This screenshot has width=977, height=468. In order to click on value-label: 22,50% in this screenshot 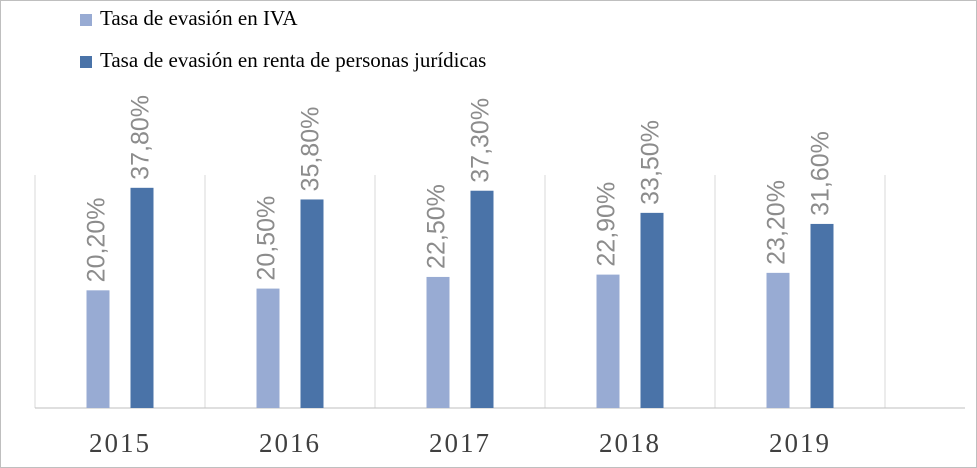, I will do `click(437, 226)`.